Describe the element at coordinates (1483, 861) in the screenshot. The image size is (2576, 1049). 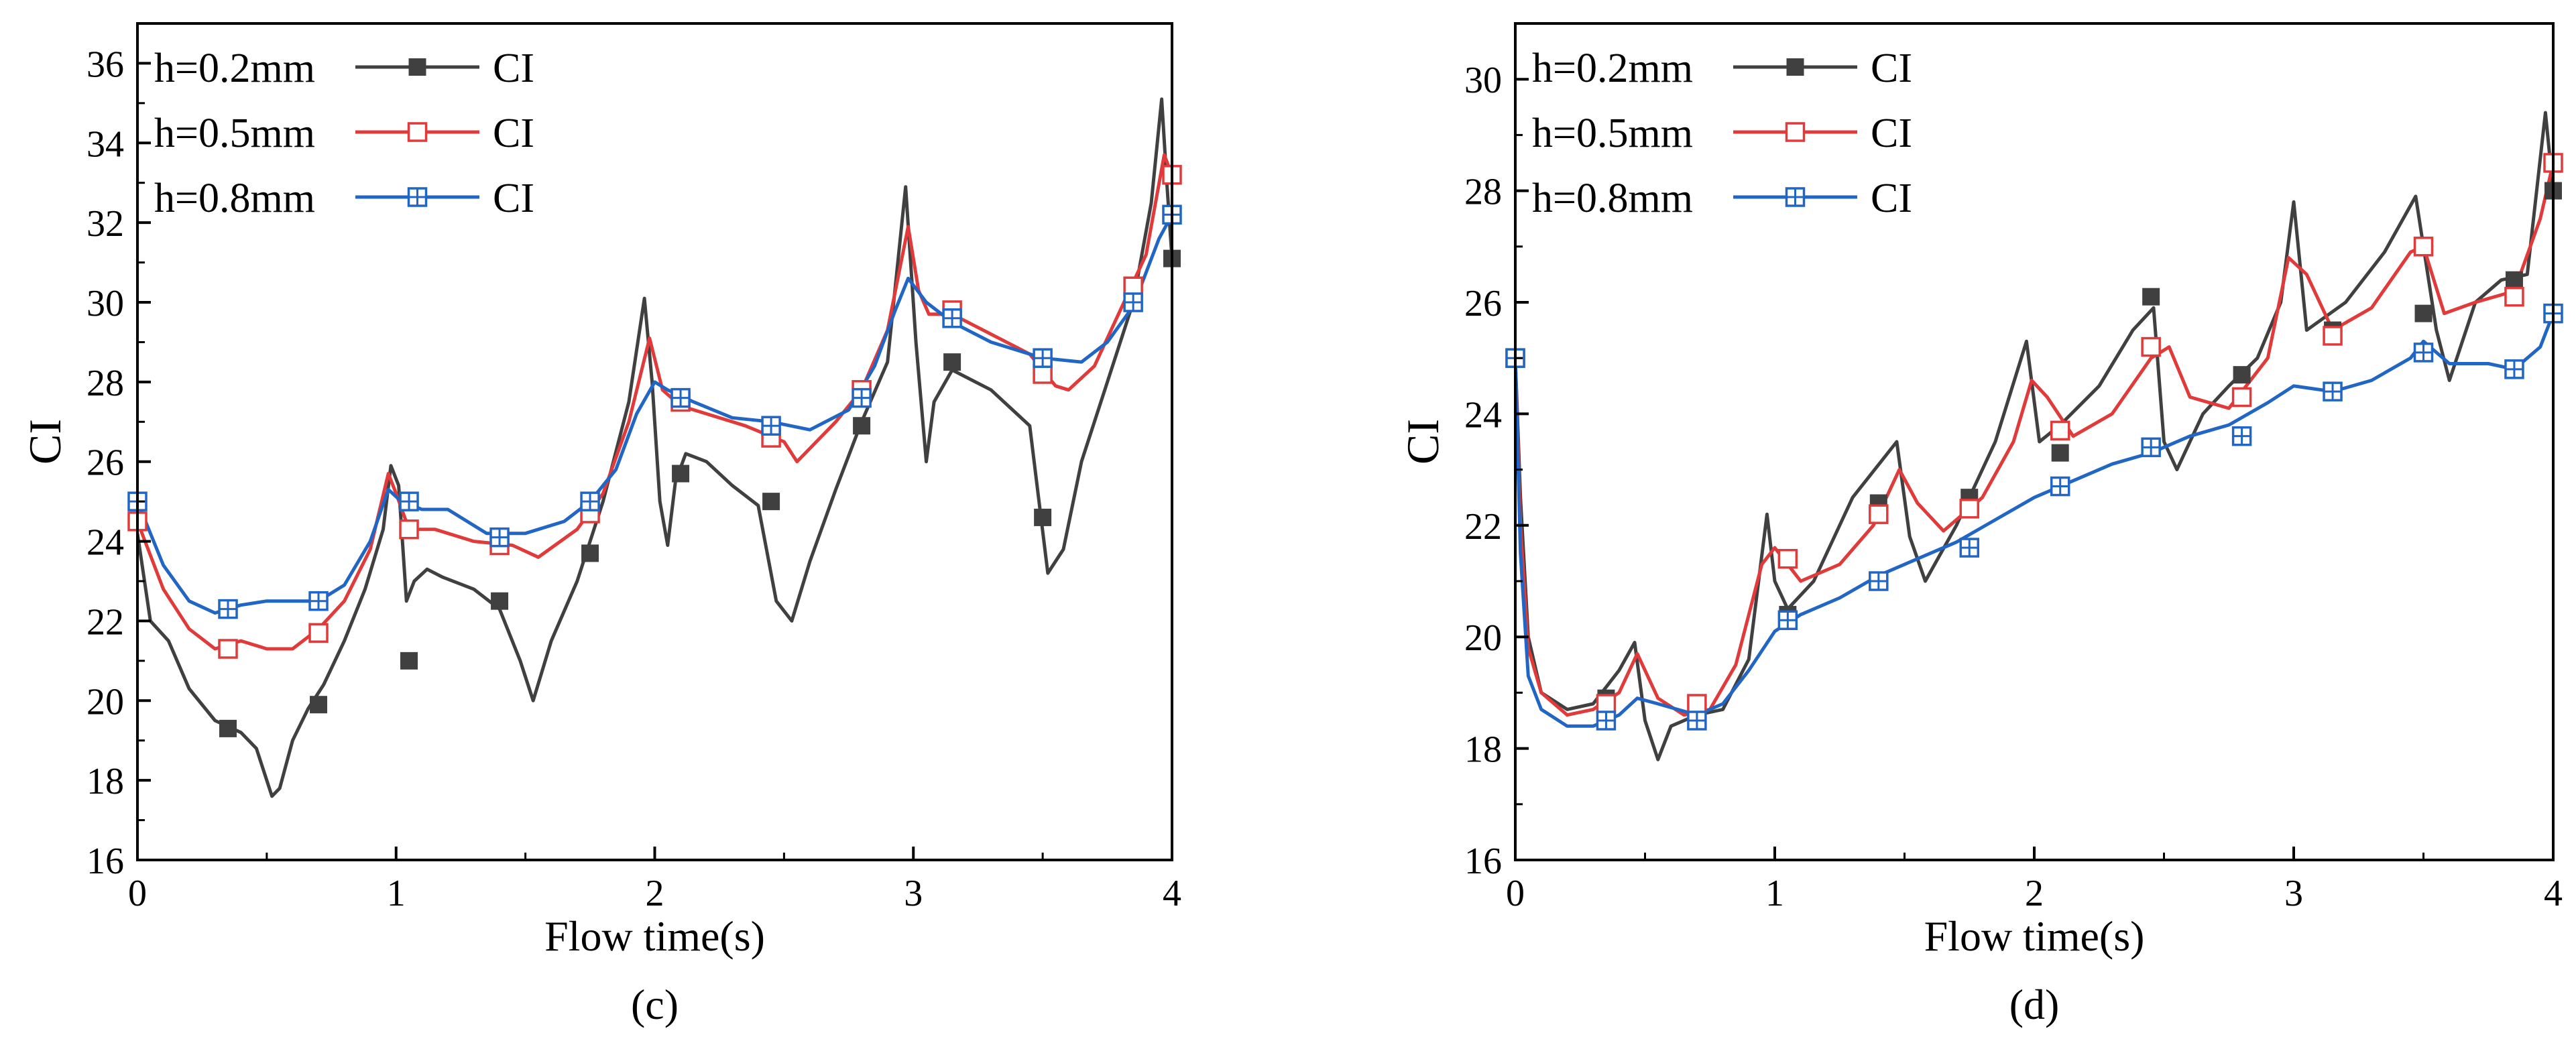
I see `y-tick-label: 16` at that location.